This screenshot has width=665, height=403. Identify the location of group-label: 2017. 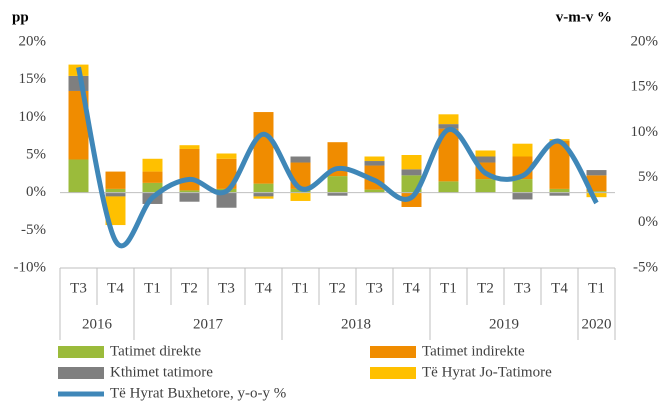
(208, 324).